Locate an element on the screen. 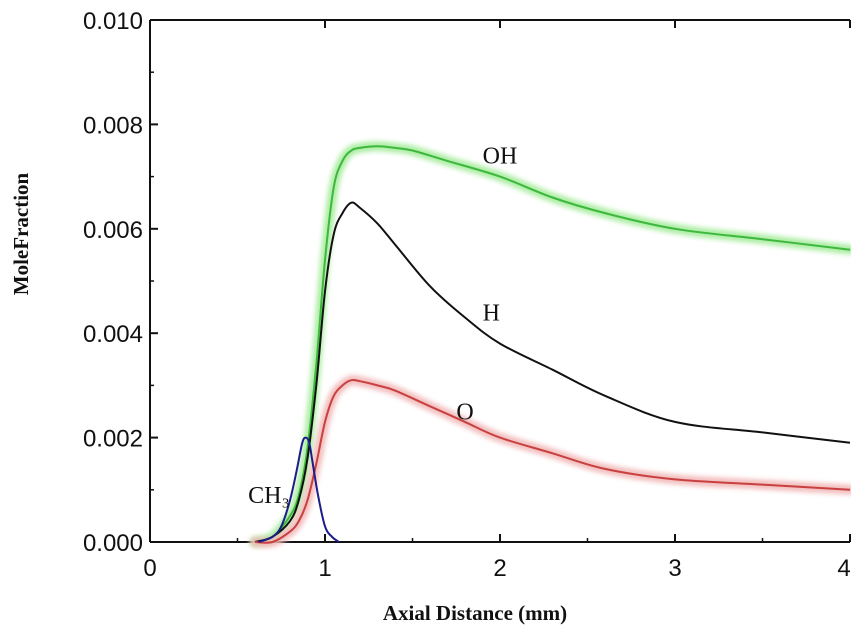 The height and width of the screenshot is (632, 851). series-label: OH is located at coordinates (500, 157).